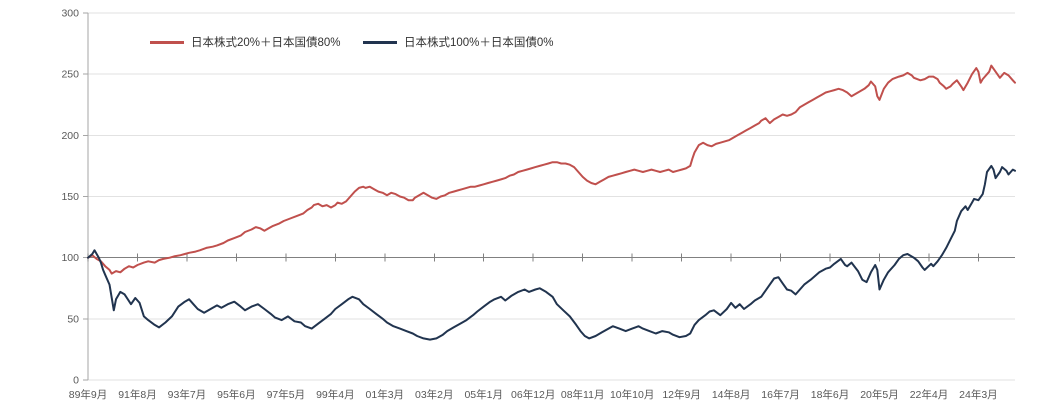  What do you see at coordinates (76, 381) in the screenshot?
I see `y-axis-label: 0` at bounding box center [76, 381].